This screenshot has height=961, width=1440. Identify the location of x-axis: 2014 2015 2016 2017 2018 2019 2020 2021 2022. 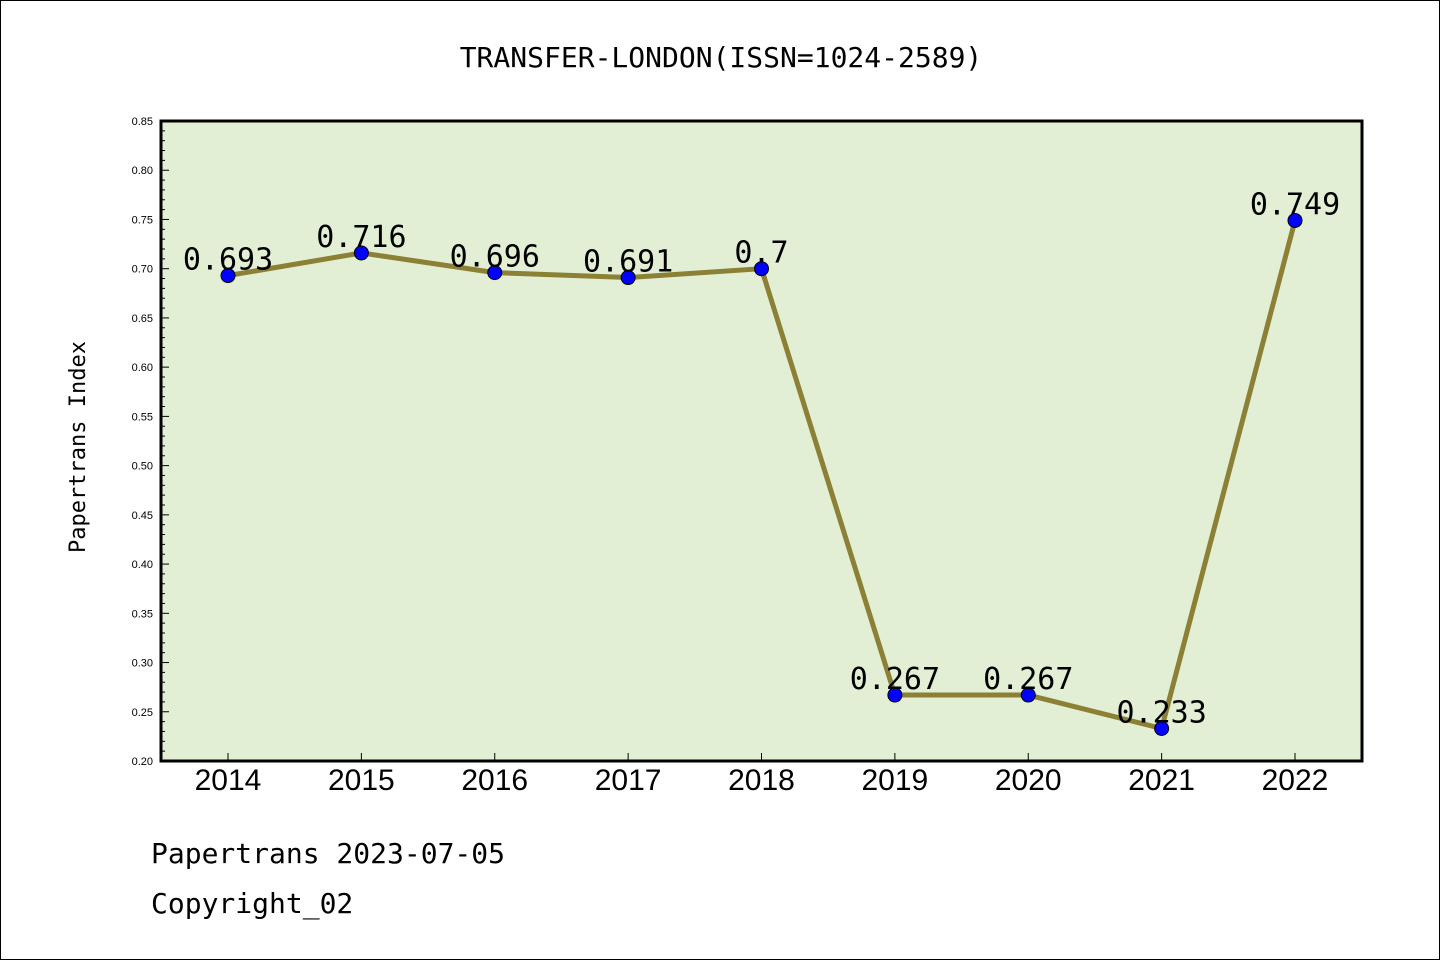
(762, 775).